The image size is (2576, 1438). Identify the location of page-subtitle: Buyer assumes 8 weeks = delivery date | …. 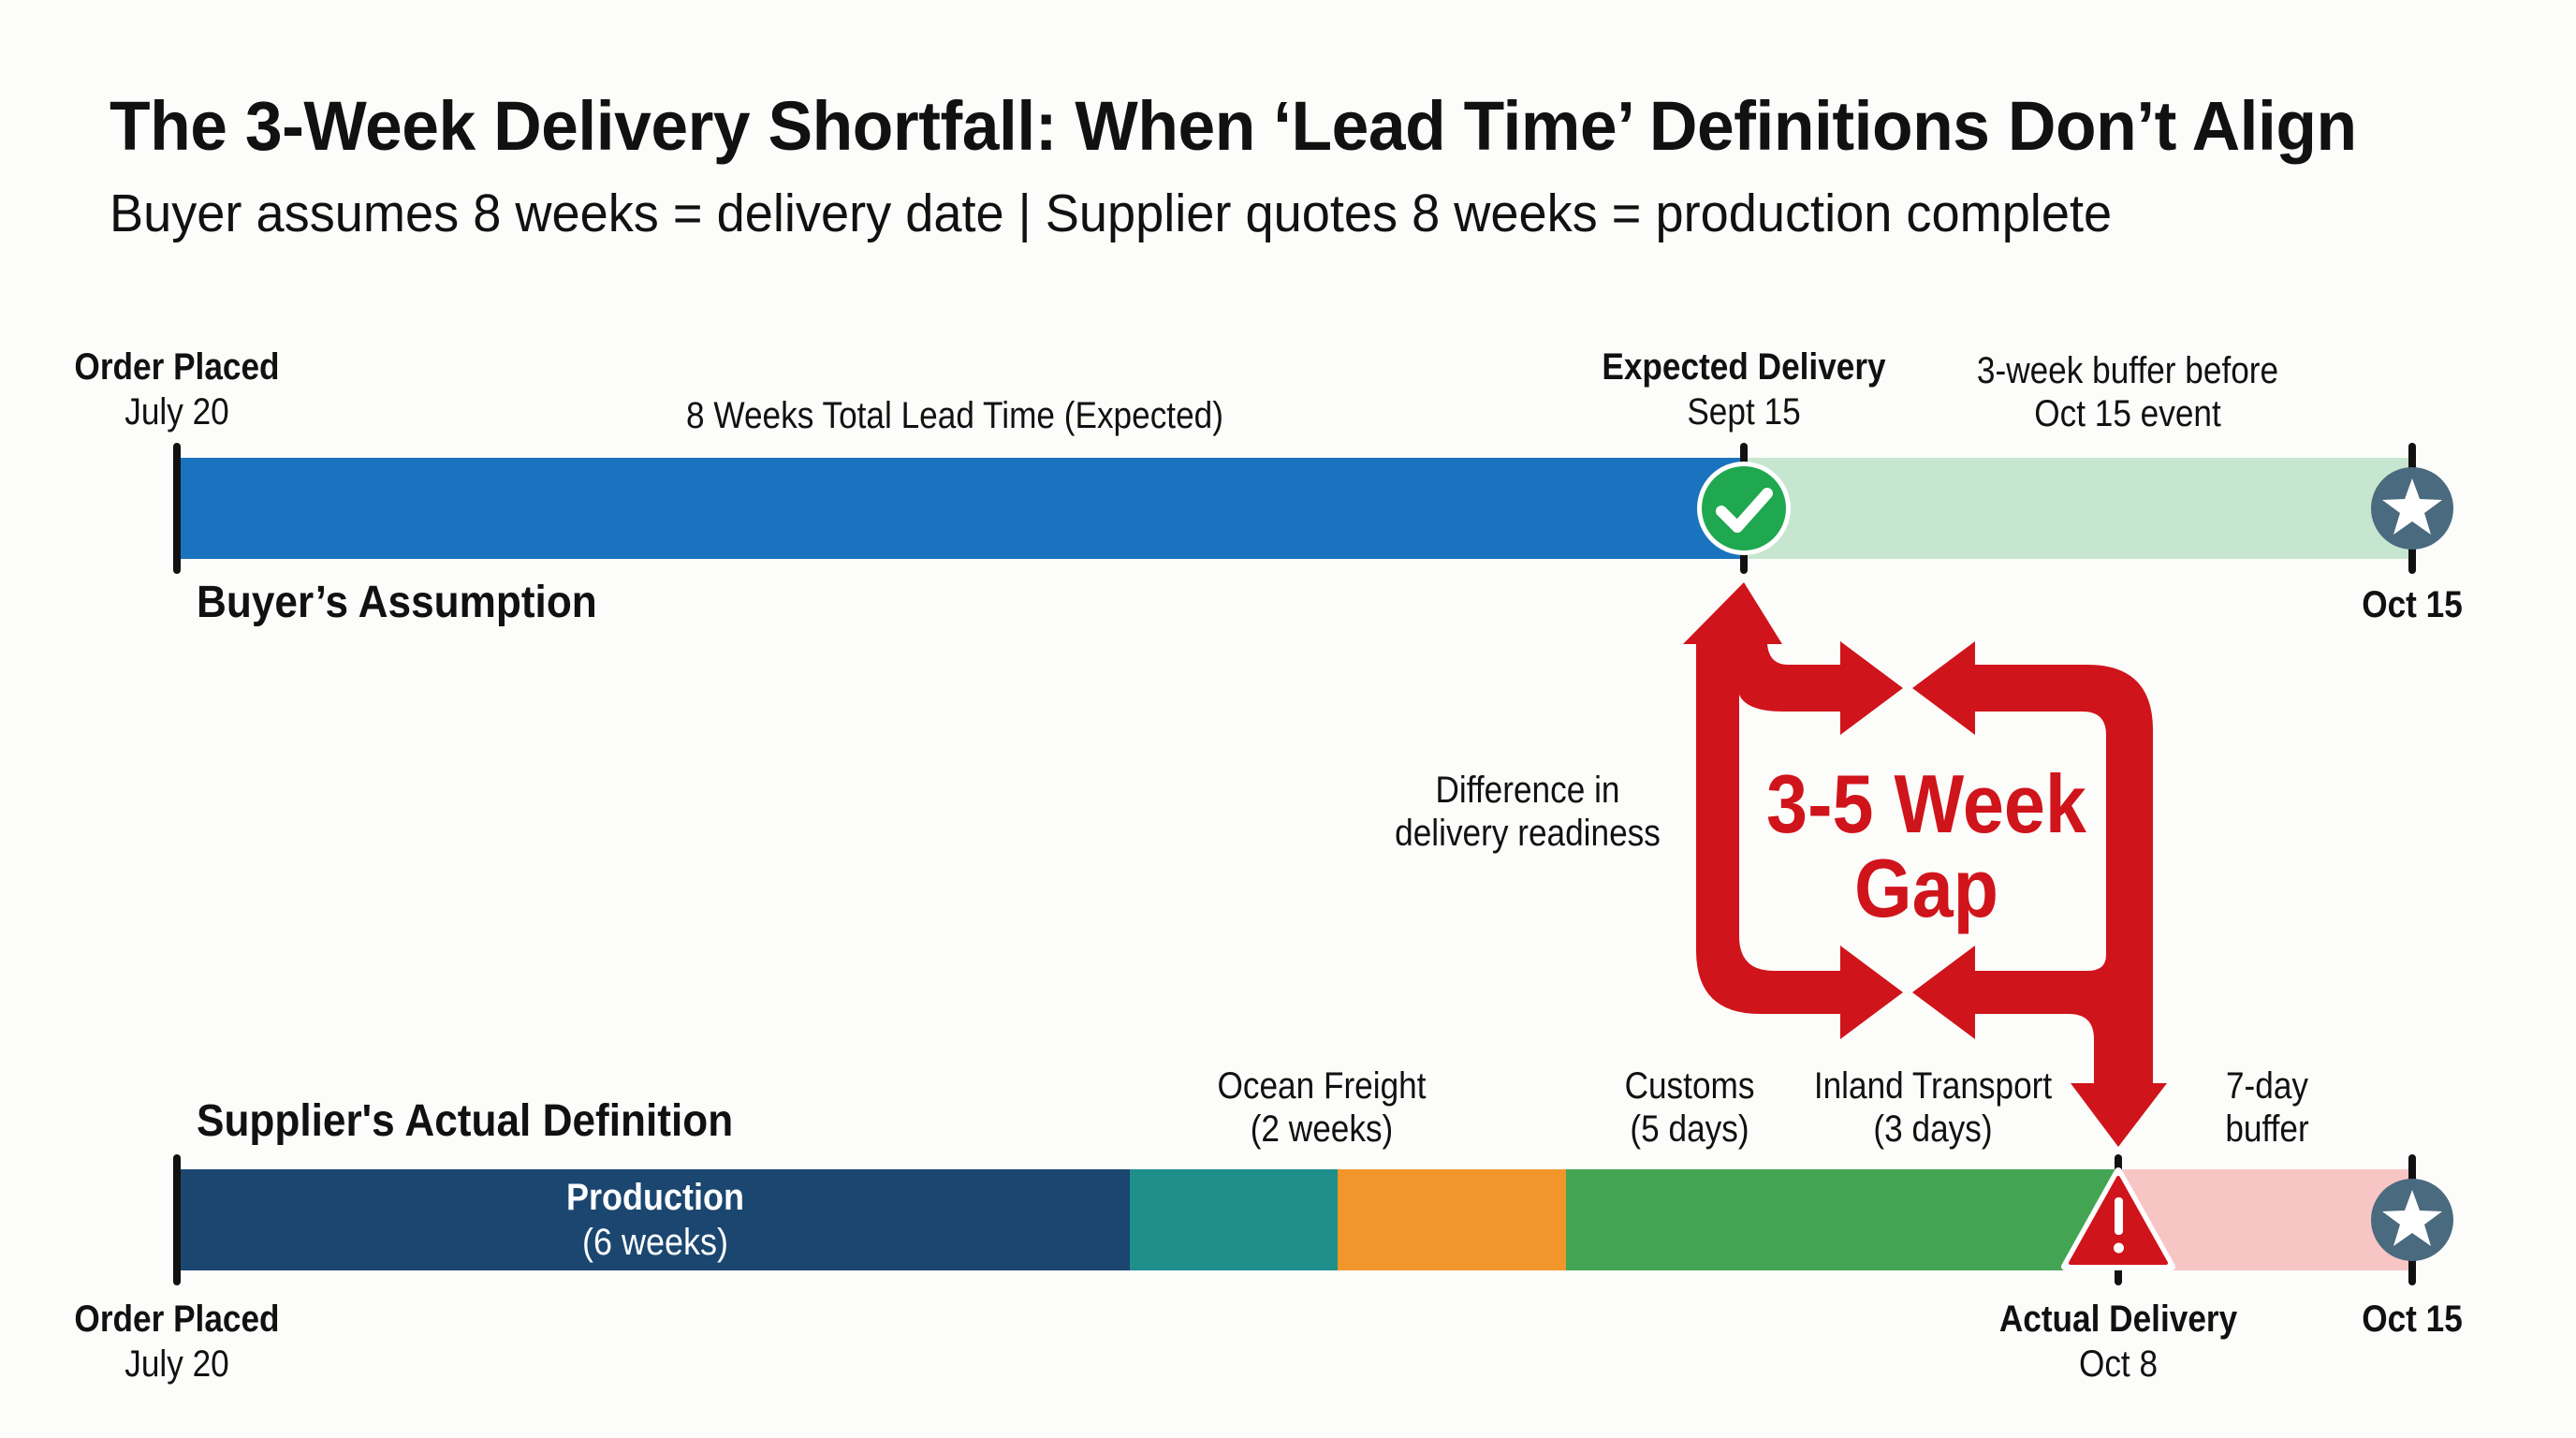
(1111, 213).